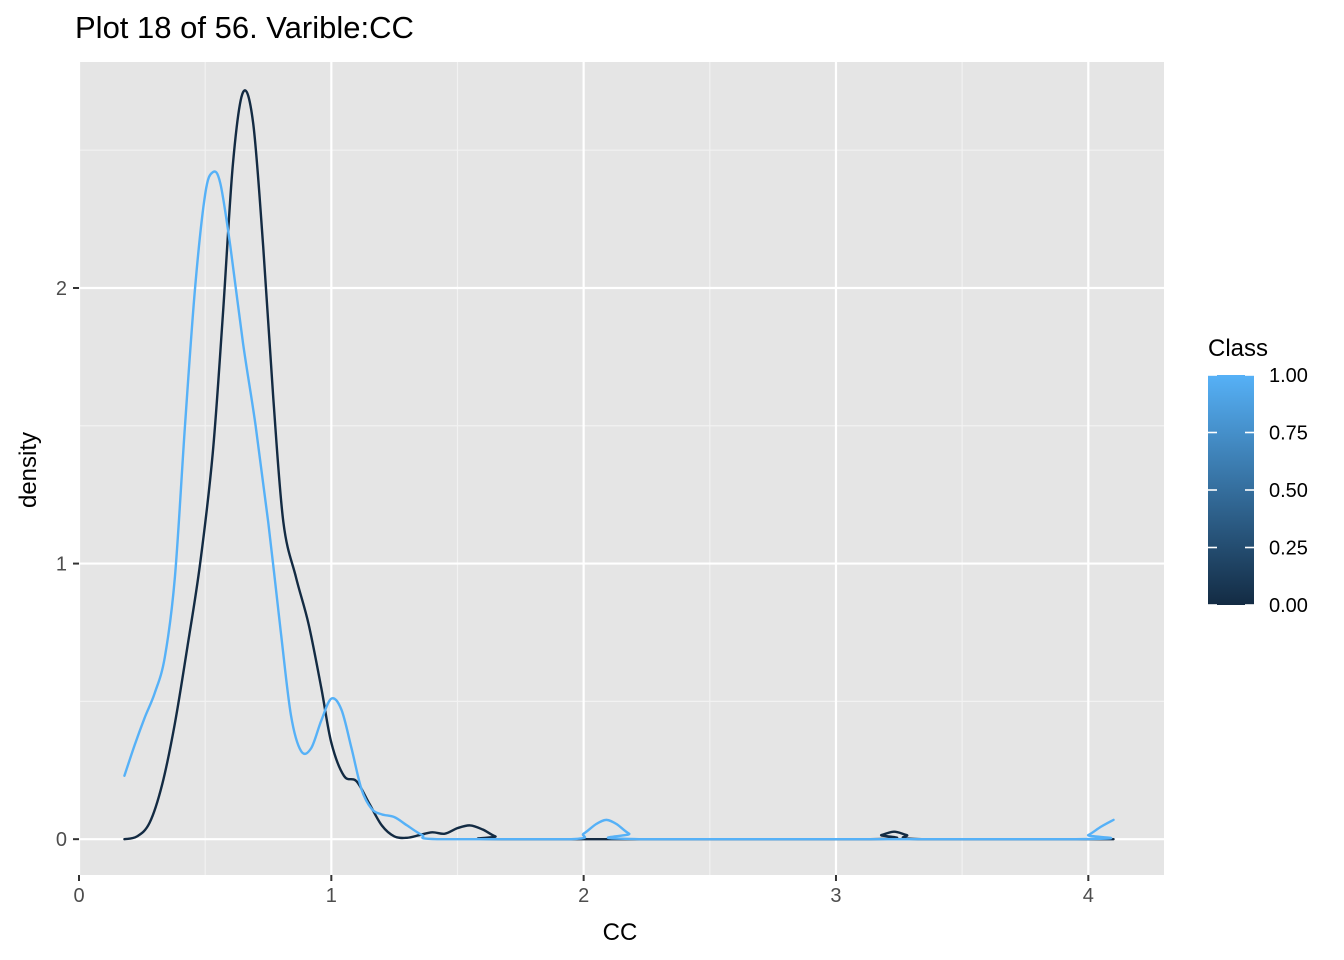 The height and width of the screenshot is (960, 1344). Describe the element at coordinates (1258, 491) in the screenshot. I see `legend-ticks: 0.00 0.25 0.50 0.75 1.00` at that location.